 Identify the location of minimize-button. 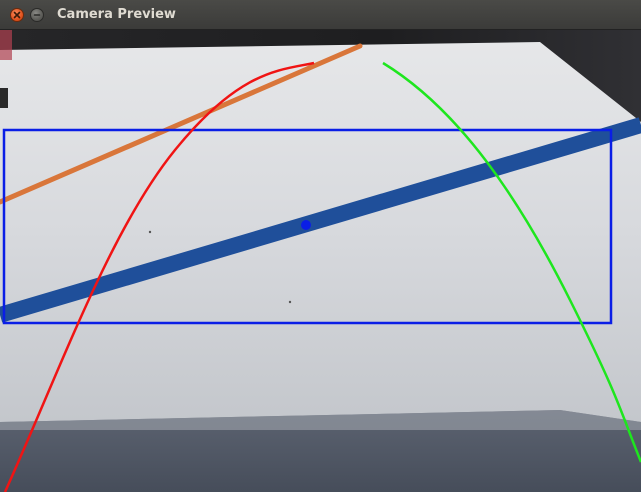
(37, 15).